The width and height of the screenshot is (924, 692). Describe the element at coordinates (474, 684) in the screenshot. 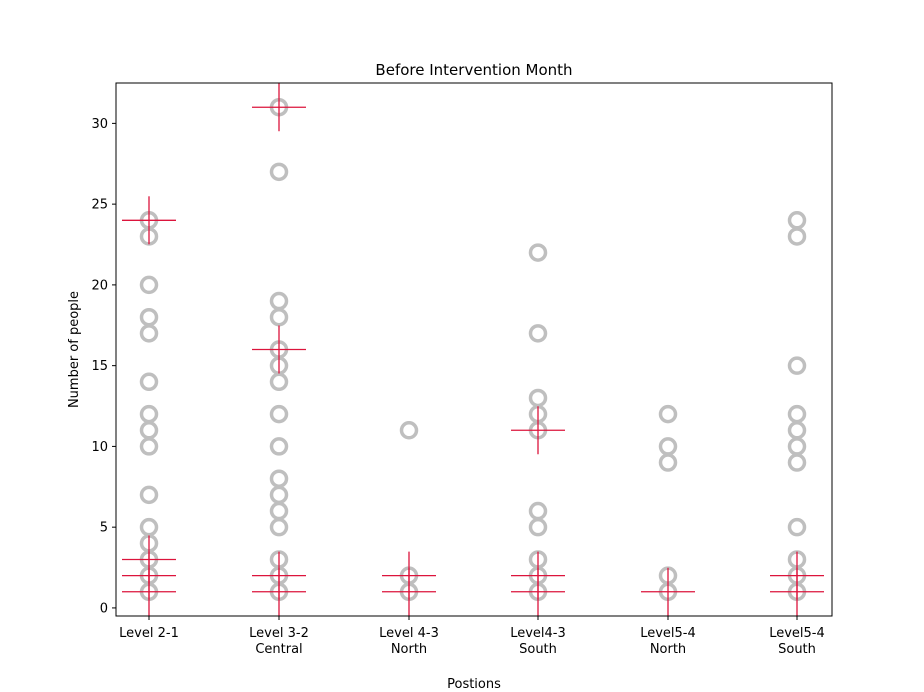

I see `x-axis-label: Postions` at that location.